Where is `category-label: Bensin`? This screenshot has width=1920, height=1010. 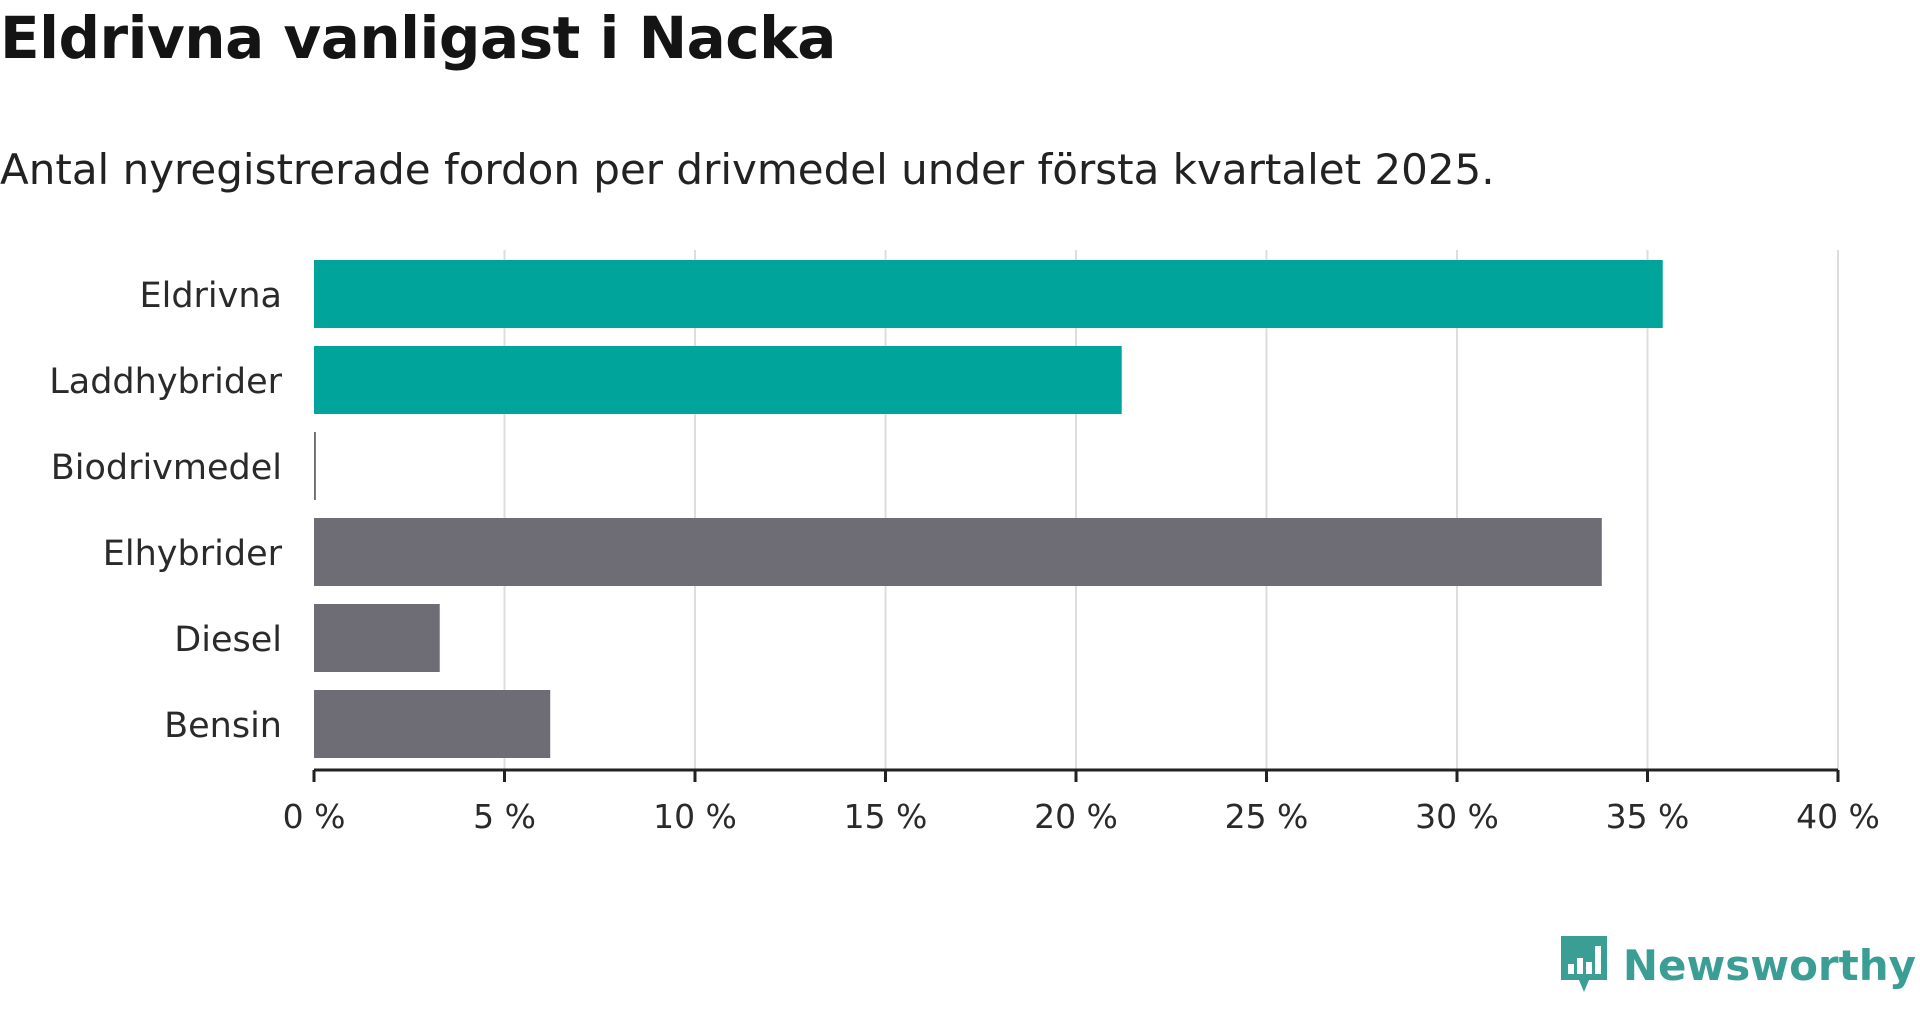 category-label: Bensin is located at coordinates (223, 726).